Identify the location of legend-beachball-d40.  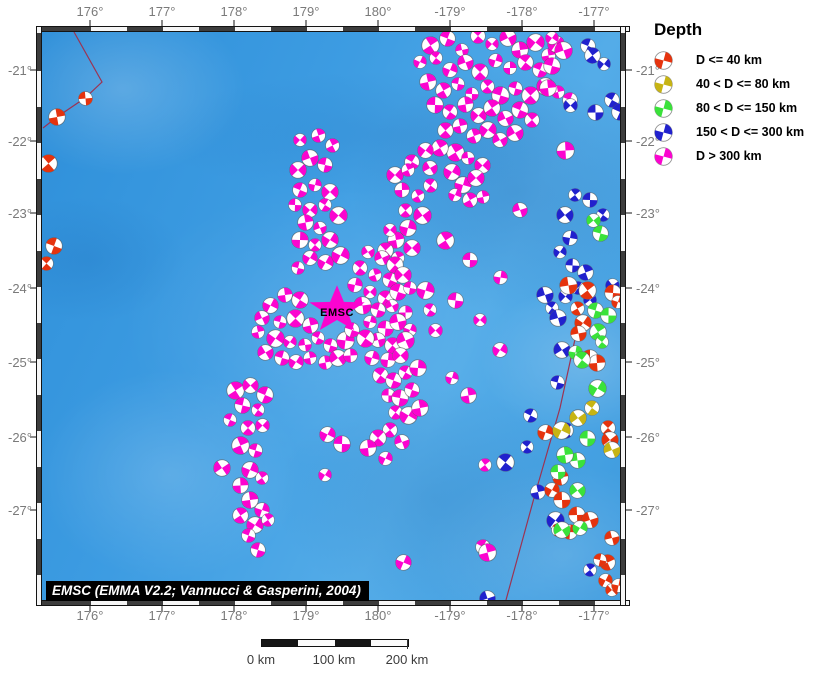
(663, 60).